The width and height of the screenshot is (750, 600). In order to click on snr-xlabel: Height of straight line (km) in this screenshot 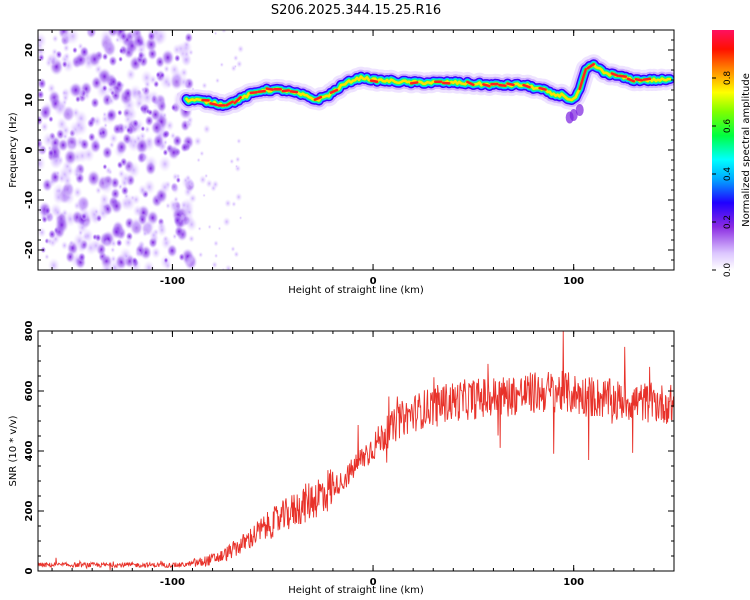, I will do `click(356, 590)`.